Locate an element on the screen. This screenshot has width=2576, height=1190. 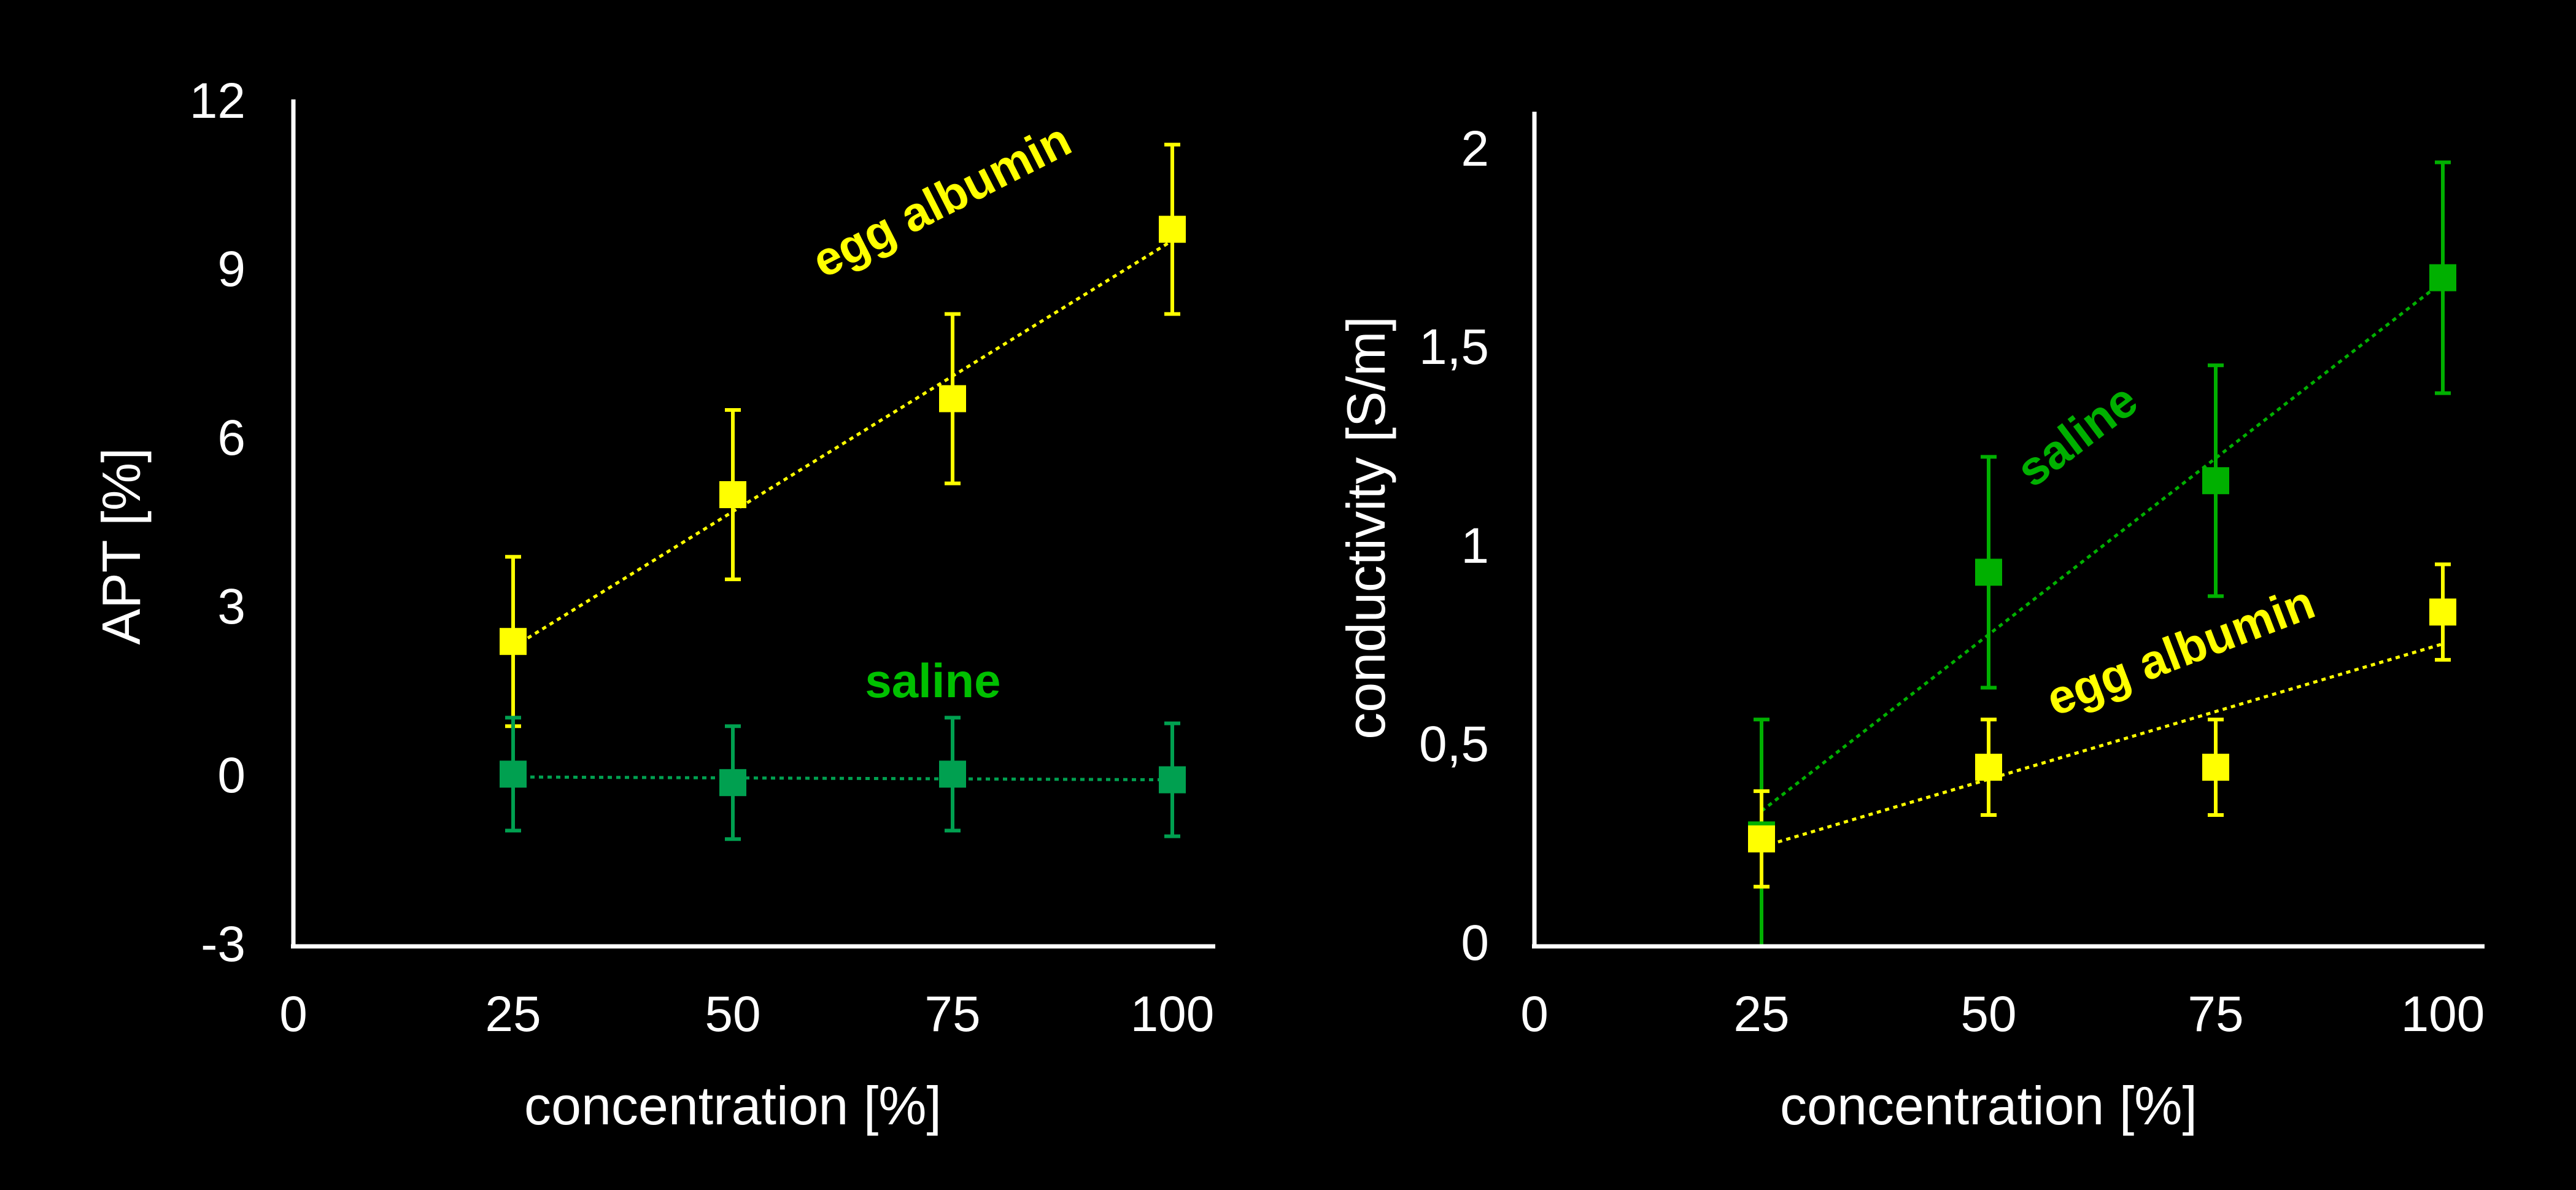
apt-x-axis-label: concentration [%] is located at coordinates (733, 1105).